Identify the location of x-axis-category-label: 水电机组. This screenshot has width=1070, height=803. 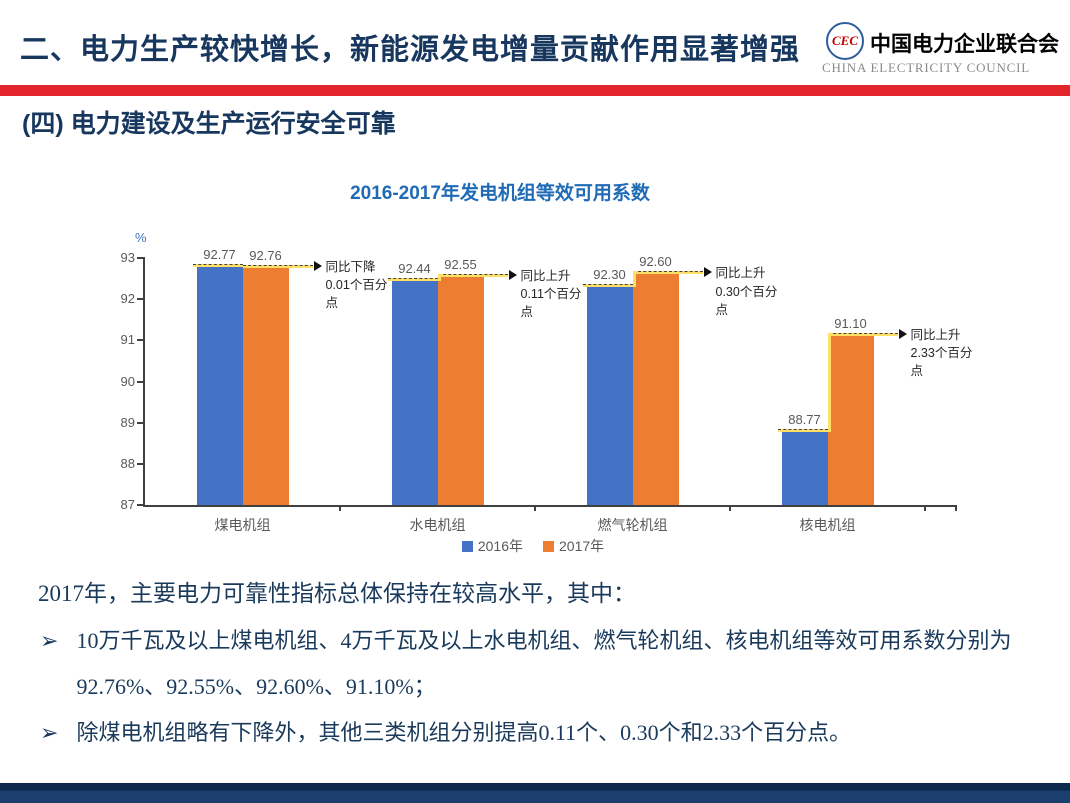
(437, 525).